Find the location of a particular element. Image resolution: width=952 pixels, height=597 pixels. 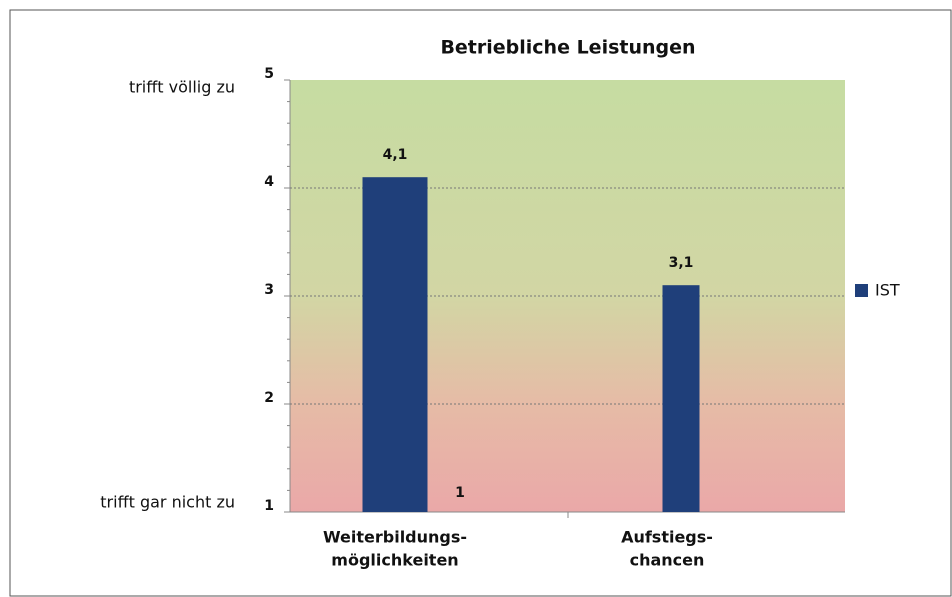

axis-end-label: trifft völlig zu is located at coordinates (182, 87).